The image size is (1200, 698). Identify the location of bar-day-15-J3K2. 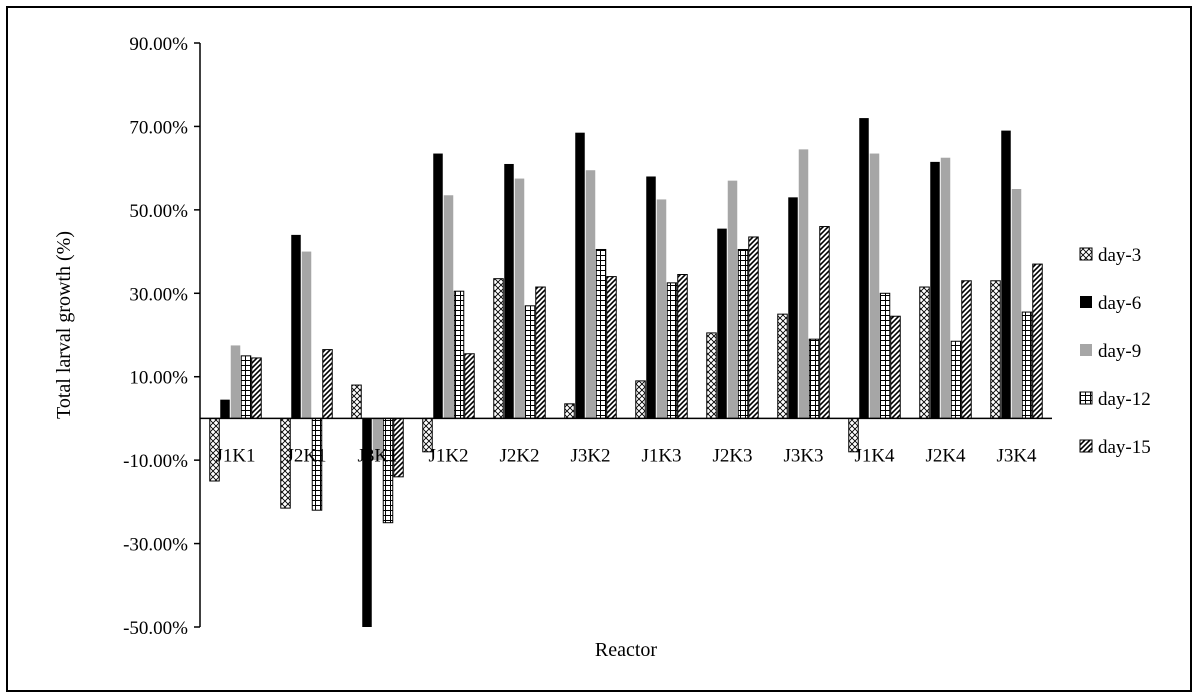
(611, 347).